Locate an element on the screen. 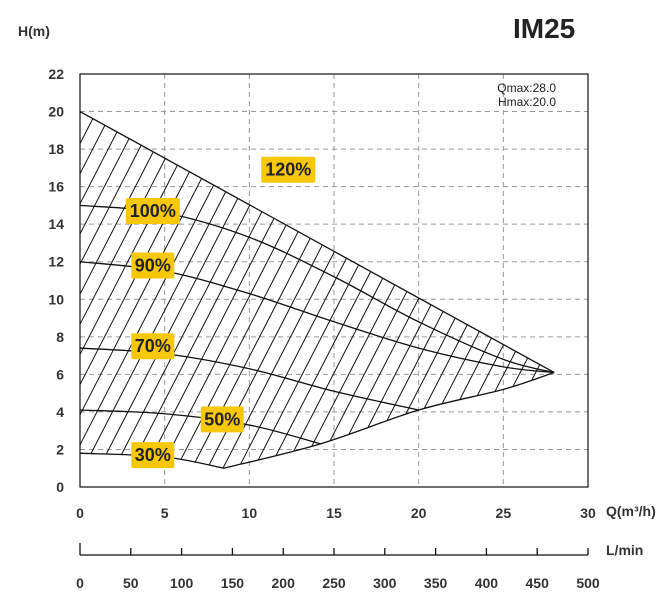 The height and width of the screenshot is (604, 659). y-tick-label: 22 is located at coordinates (56, 74).